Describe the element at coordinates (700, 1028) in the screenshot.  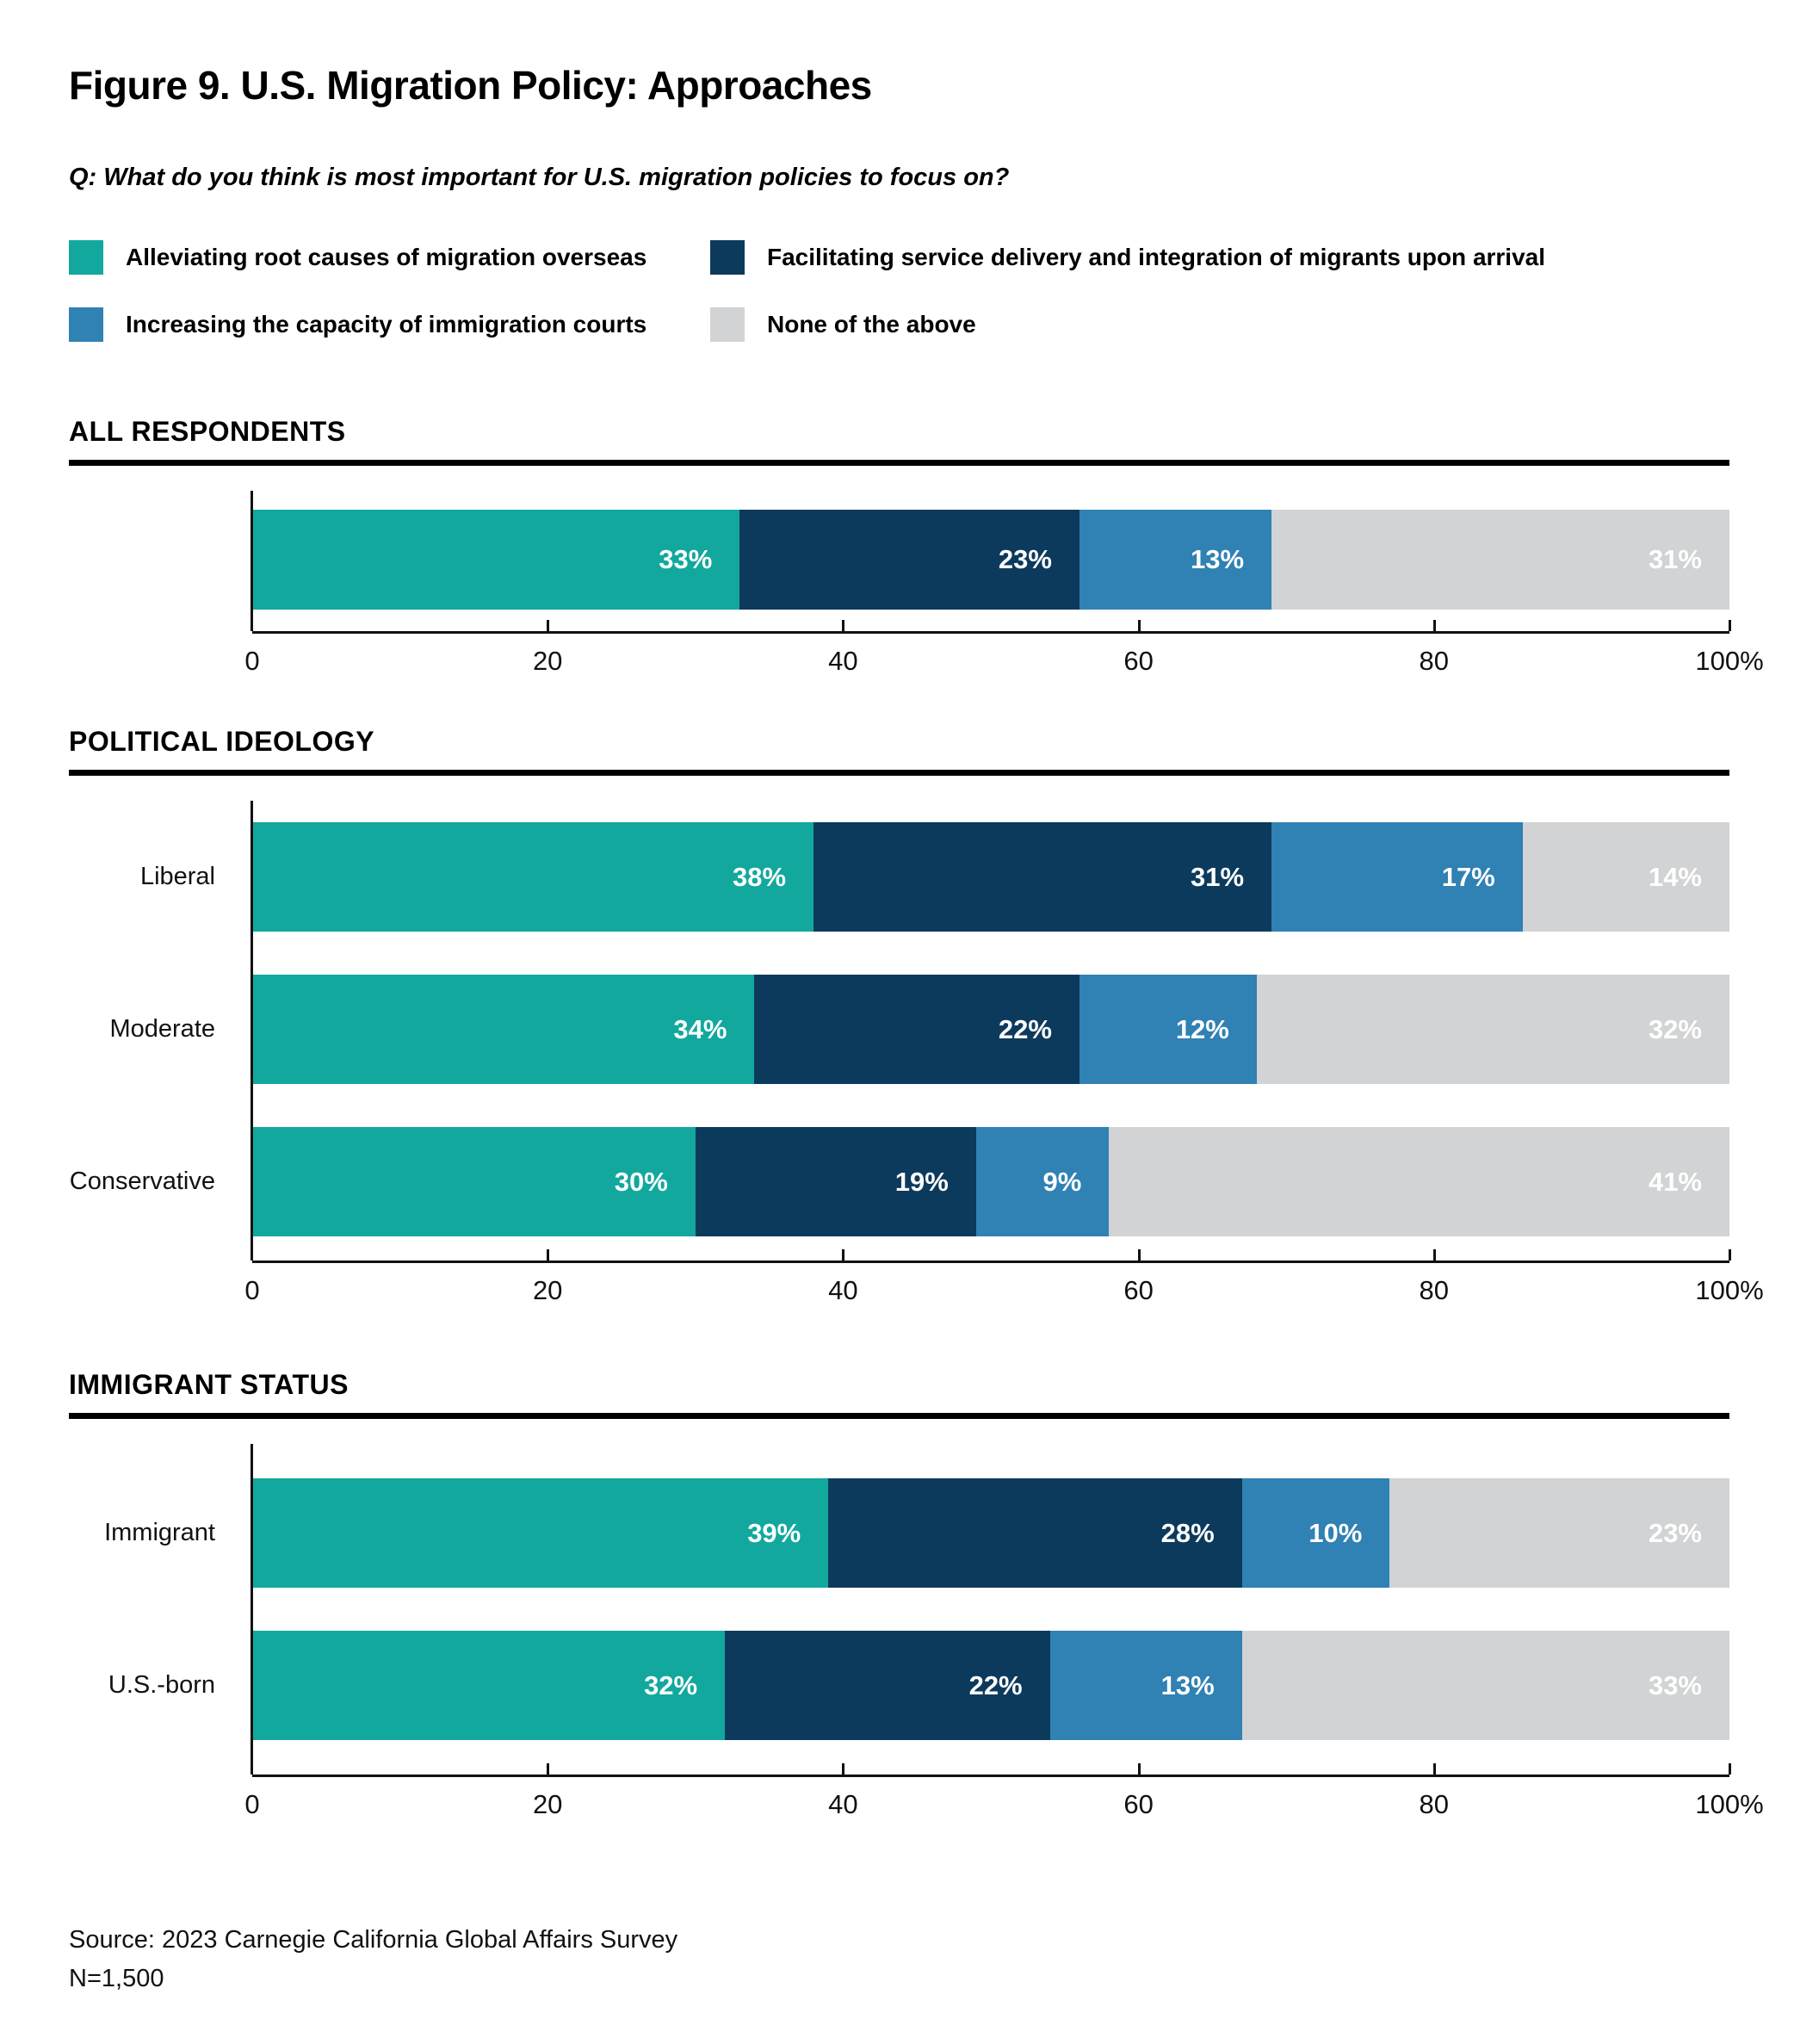
I see `bar-value-label: 34%` at that location.